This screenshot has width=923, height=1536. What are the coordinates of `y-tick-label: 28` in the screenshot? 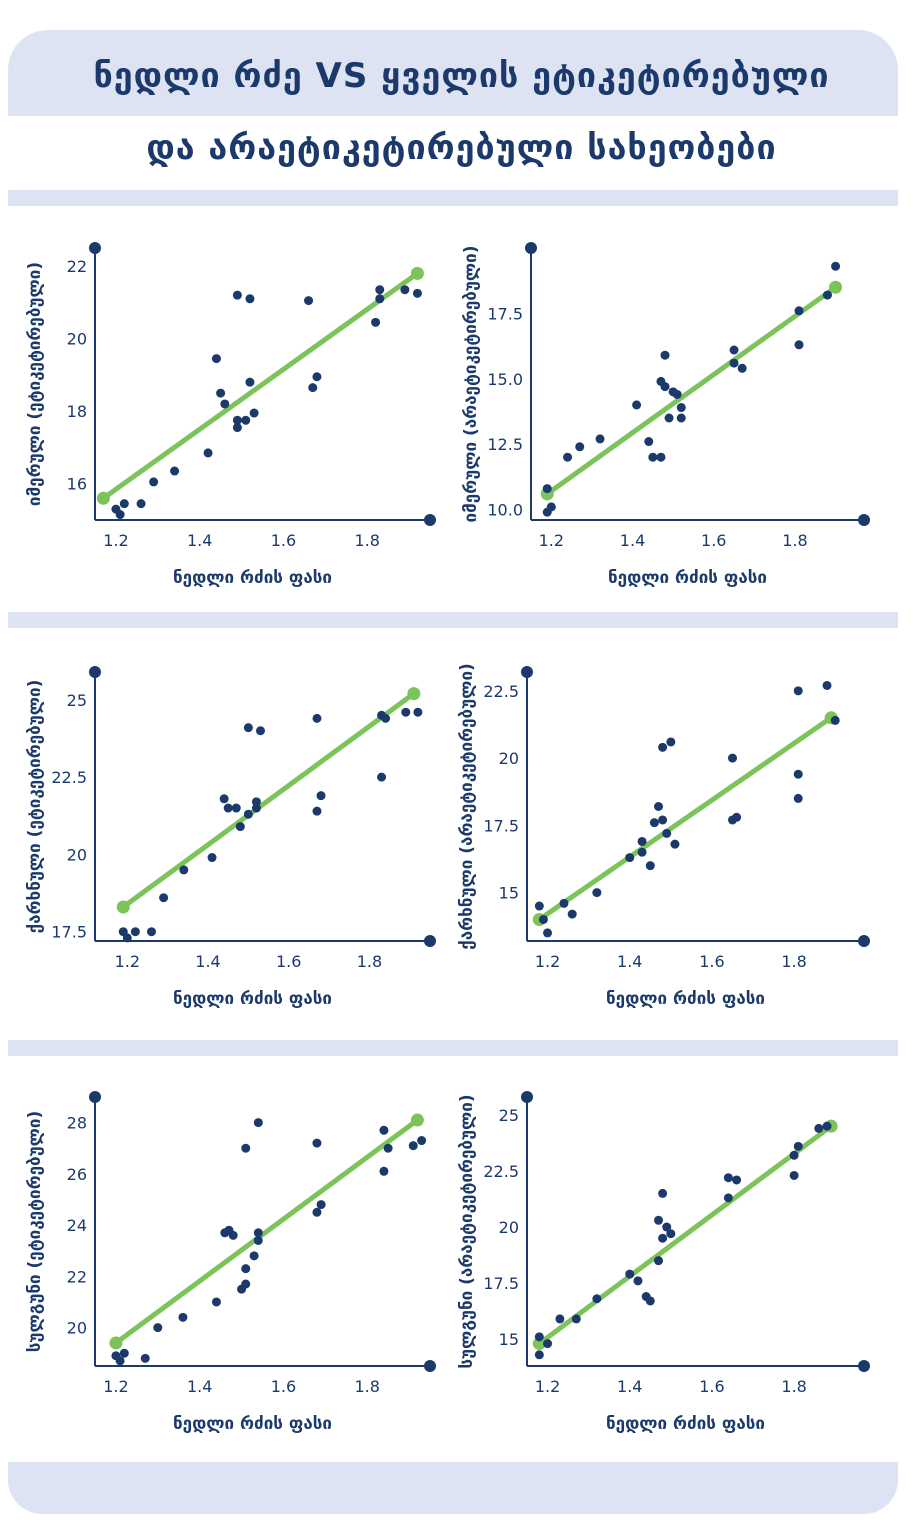 It's located at (77, 1123).